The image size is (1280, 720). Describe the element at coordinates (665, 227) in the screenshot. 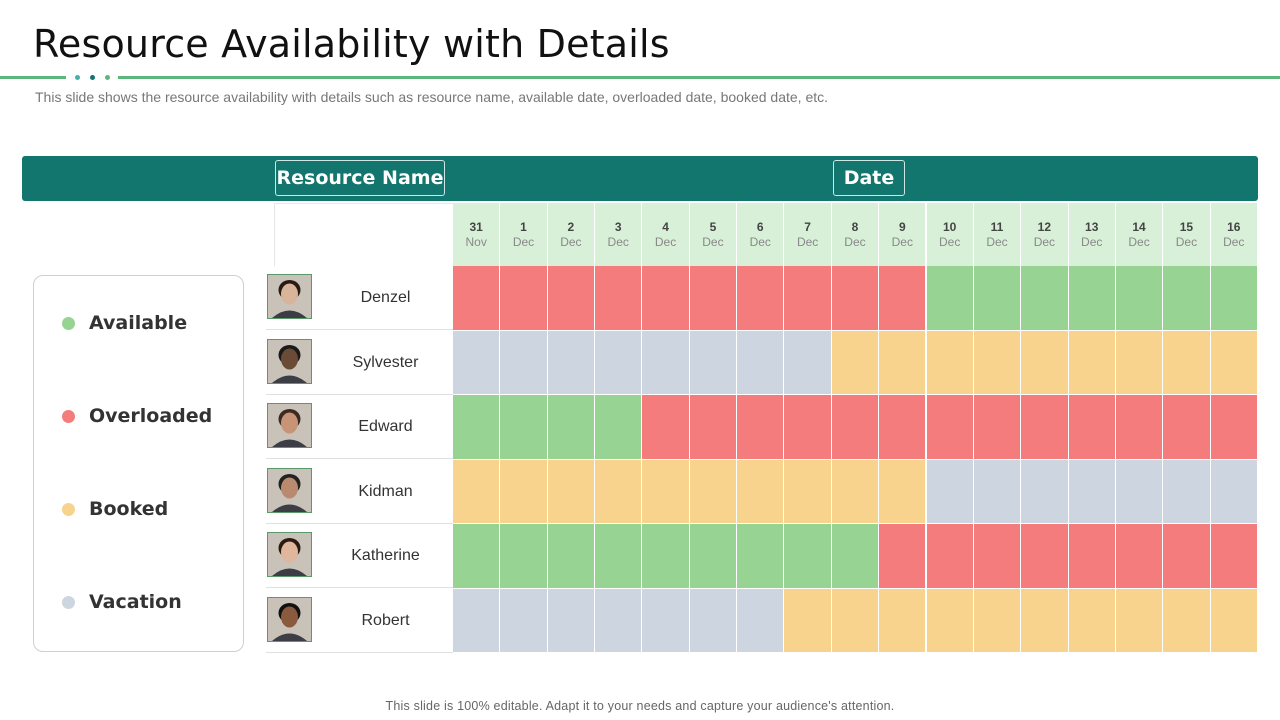

I see `date-day: 4` at that location.